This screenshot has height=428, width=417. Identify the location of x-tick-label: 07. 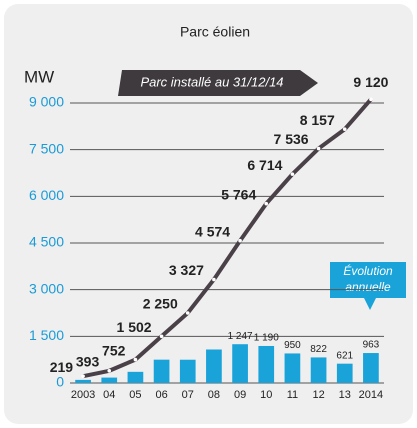
(188, 395).